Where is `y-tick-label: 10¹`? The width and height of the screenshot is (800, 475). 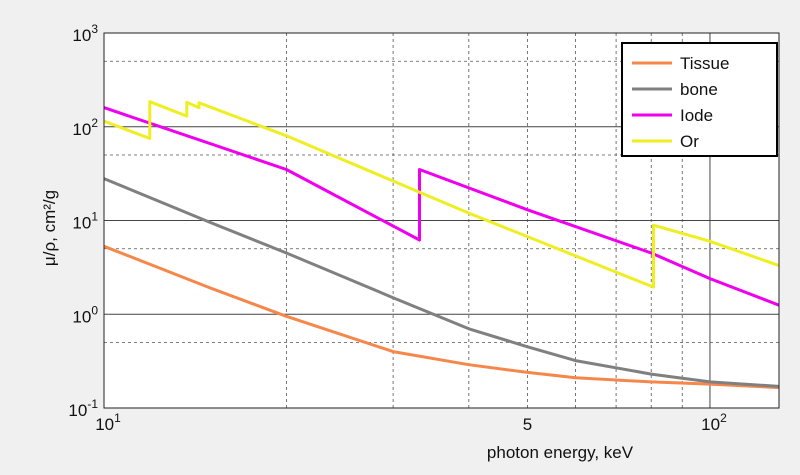 y-tick-label: 10¹ is located at coordinates (85, 221).